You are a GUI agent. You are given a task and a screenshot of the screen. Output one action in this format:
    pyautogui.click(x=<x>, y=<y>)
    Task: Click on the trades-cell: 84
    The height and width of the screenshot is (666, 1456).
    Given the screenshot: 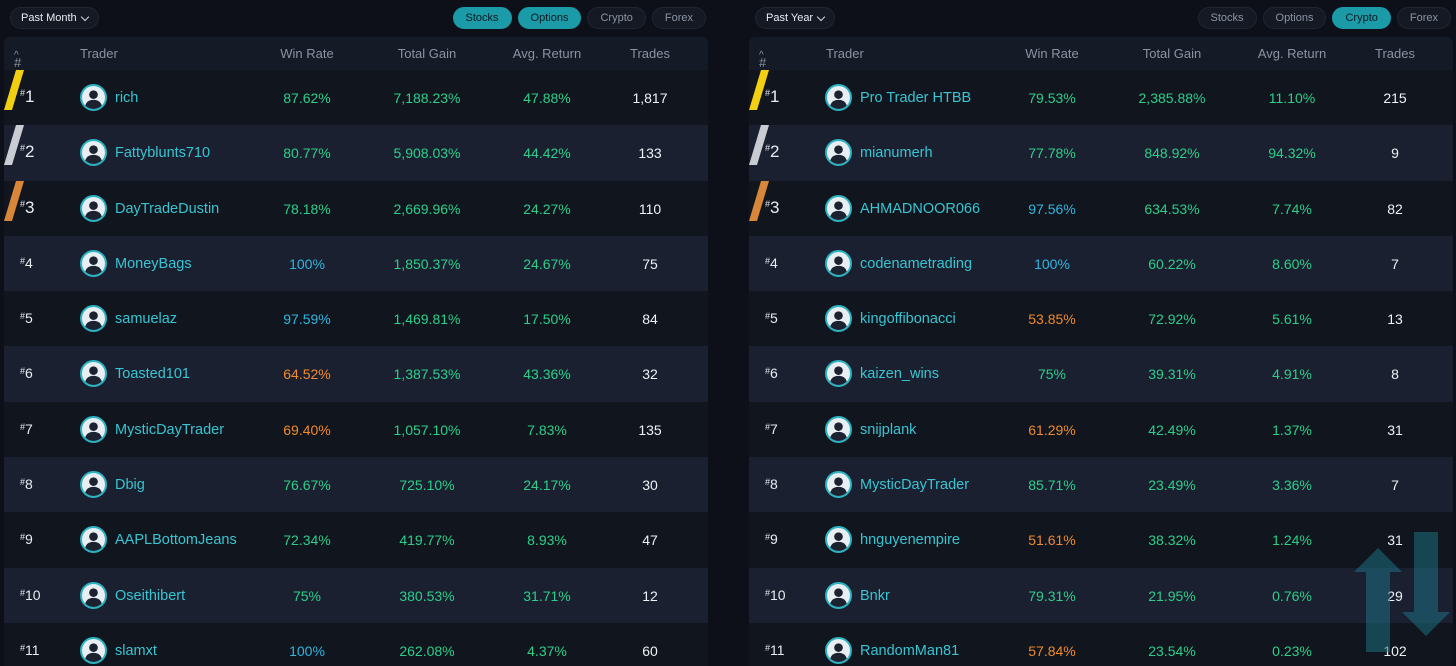 What is the action you would take?
    pyautogui.click(x=650, y=319)
    